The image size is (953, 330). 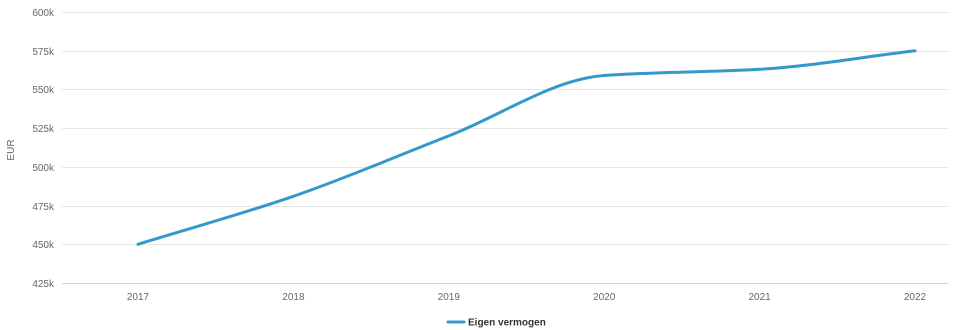 I want to click on legend: Eigen vermogen, so click(x=496, y=323).